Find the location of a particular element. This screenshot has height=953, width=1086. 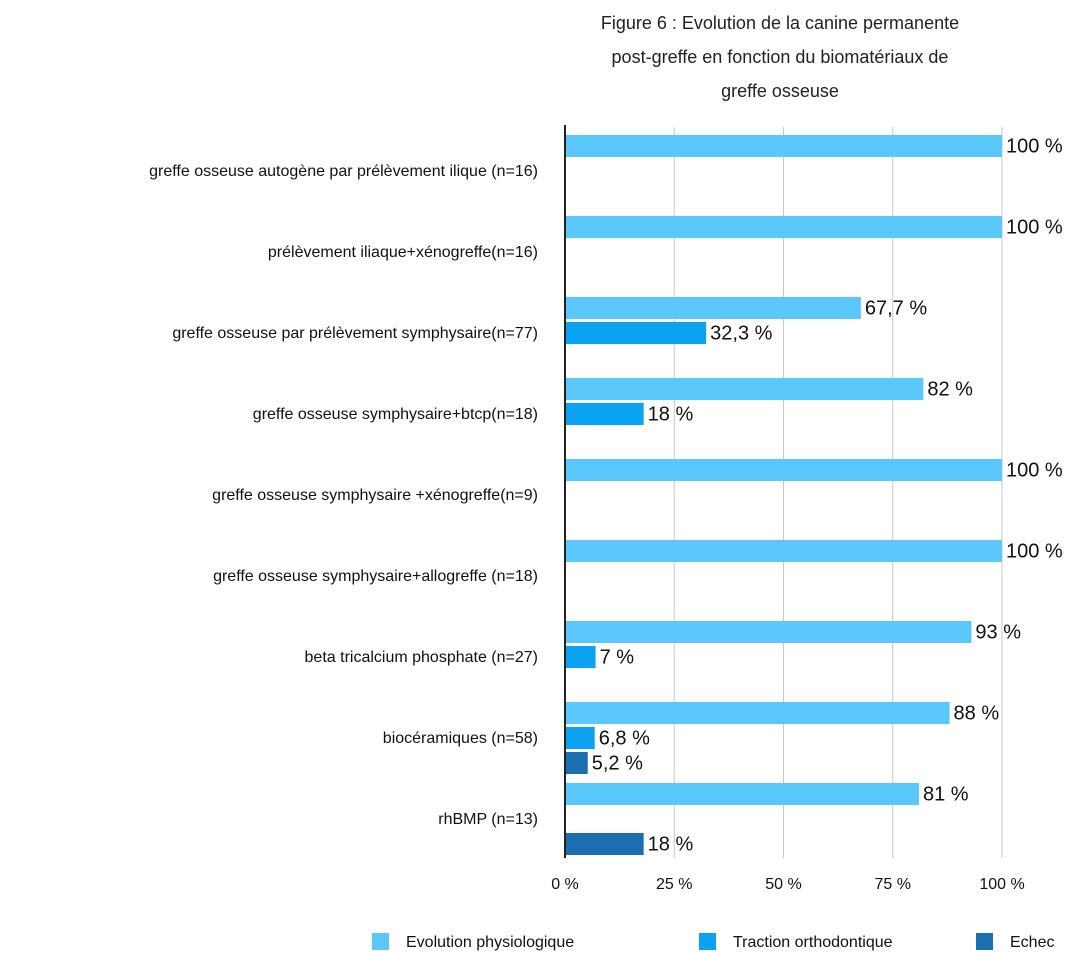

value-label: 32,3 % is located at coordinates (741, 333).